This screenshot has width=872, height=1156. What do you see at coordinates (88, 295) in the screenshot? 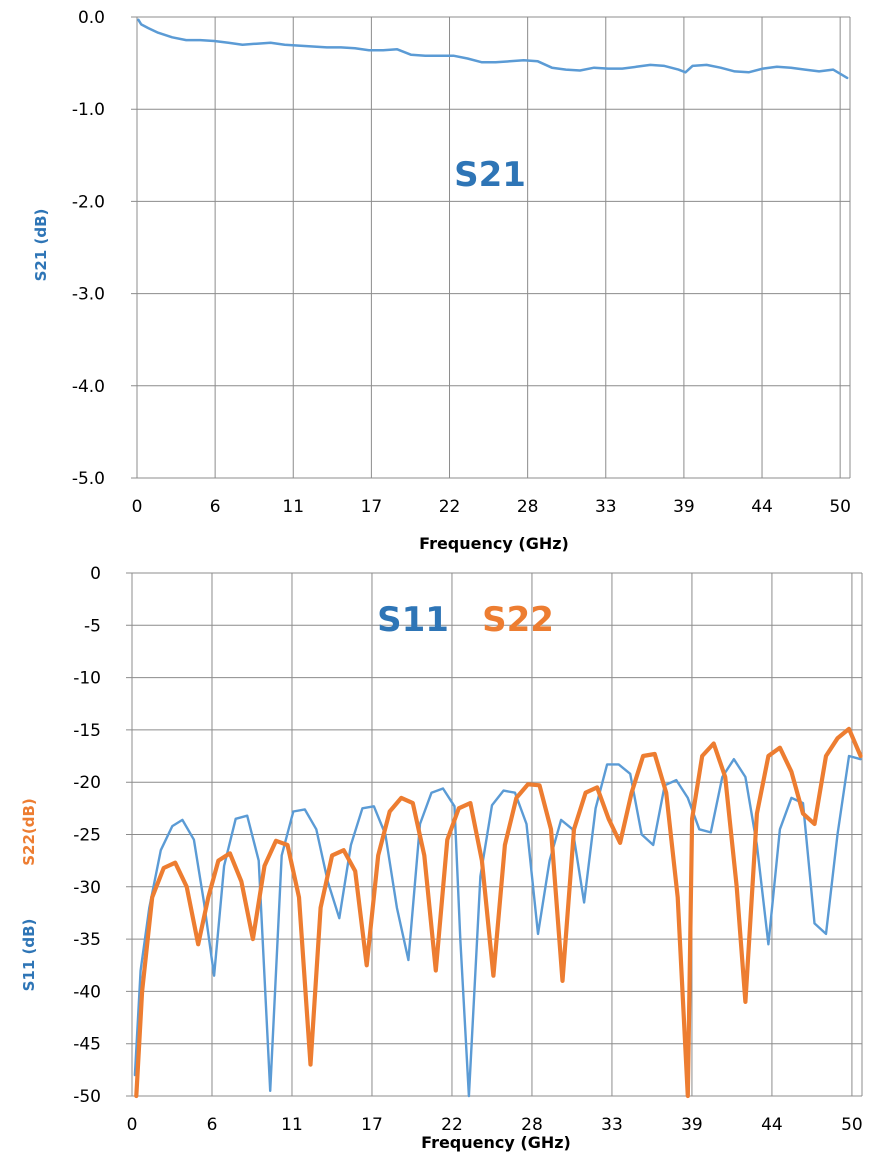
I see `y-tick-label: -3.0` at bounding box center [88, 295].